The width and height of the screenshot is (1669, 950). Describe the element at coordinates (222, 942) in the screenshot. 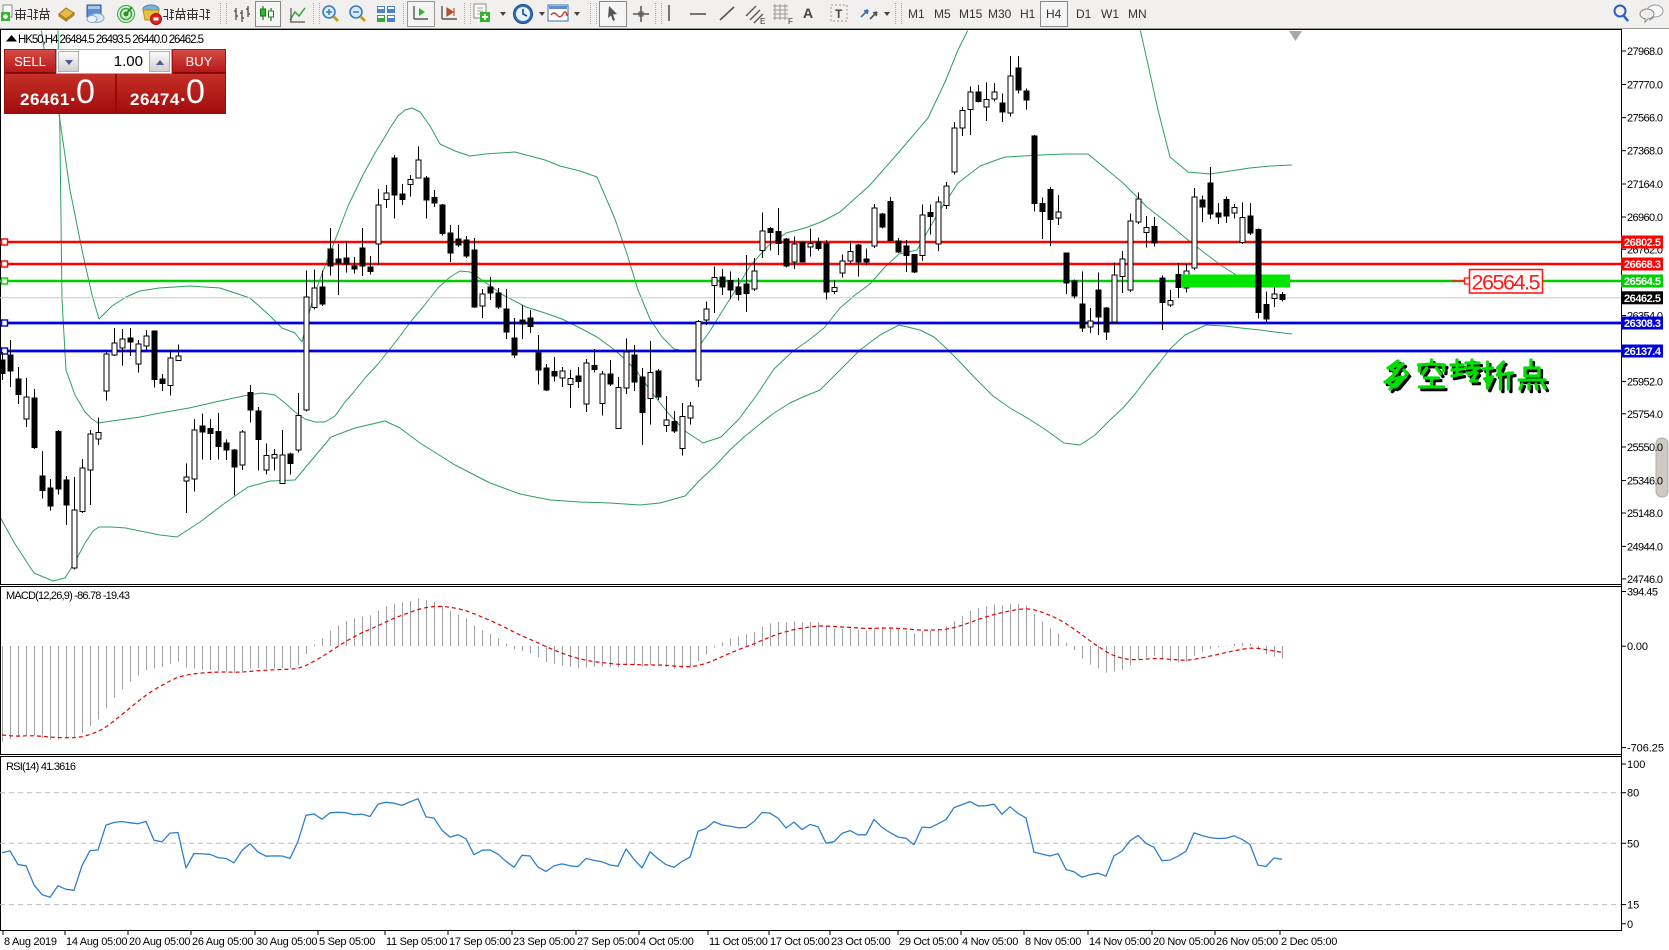

I see `svg-text: 26 Aug 05:00` at that location.